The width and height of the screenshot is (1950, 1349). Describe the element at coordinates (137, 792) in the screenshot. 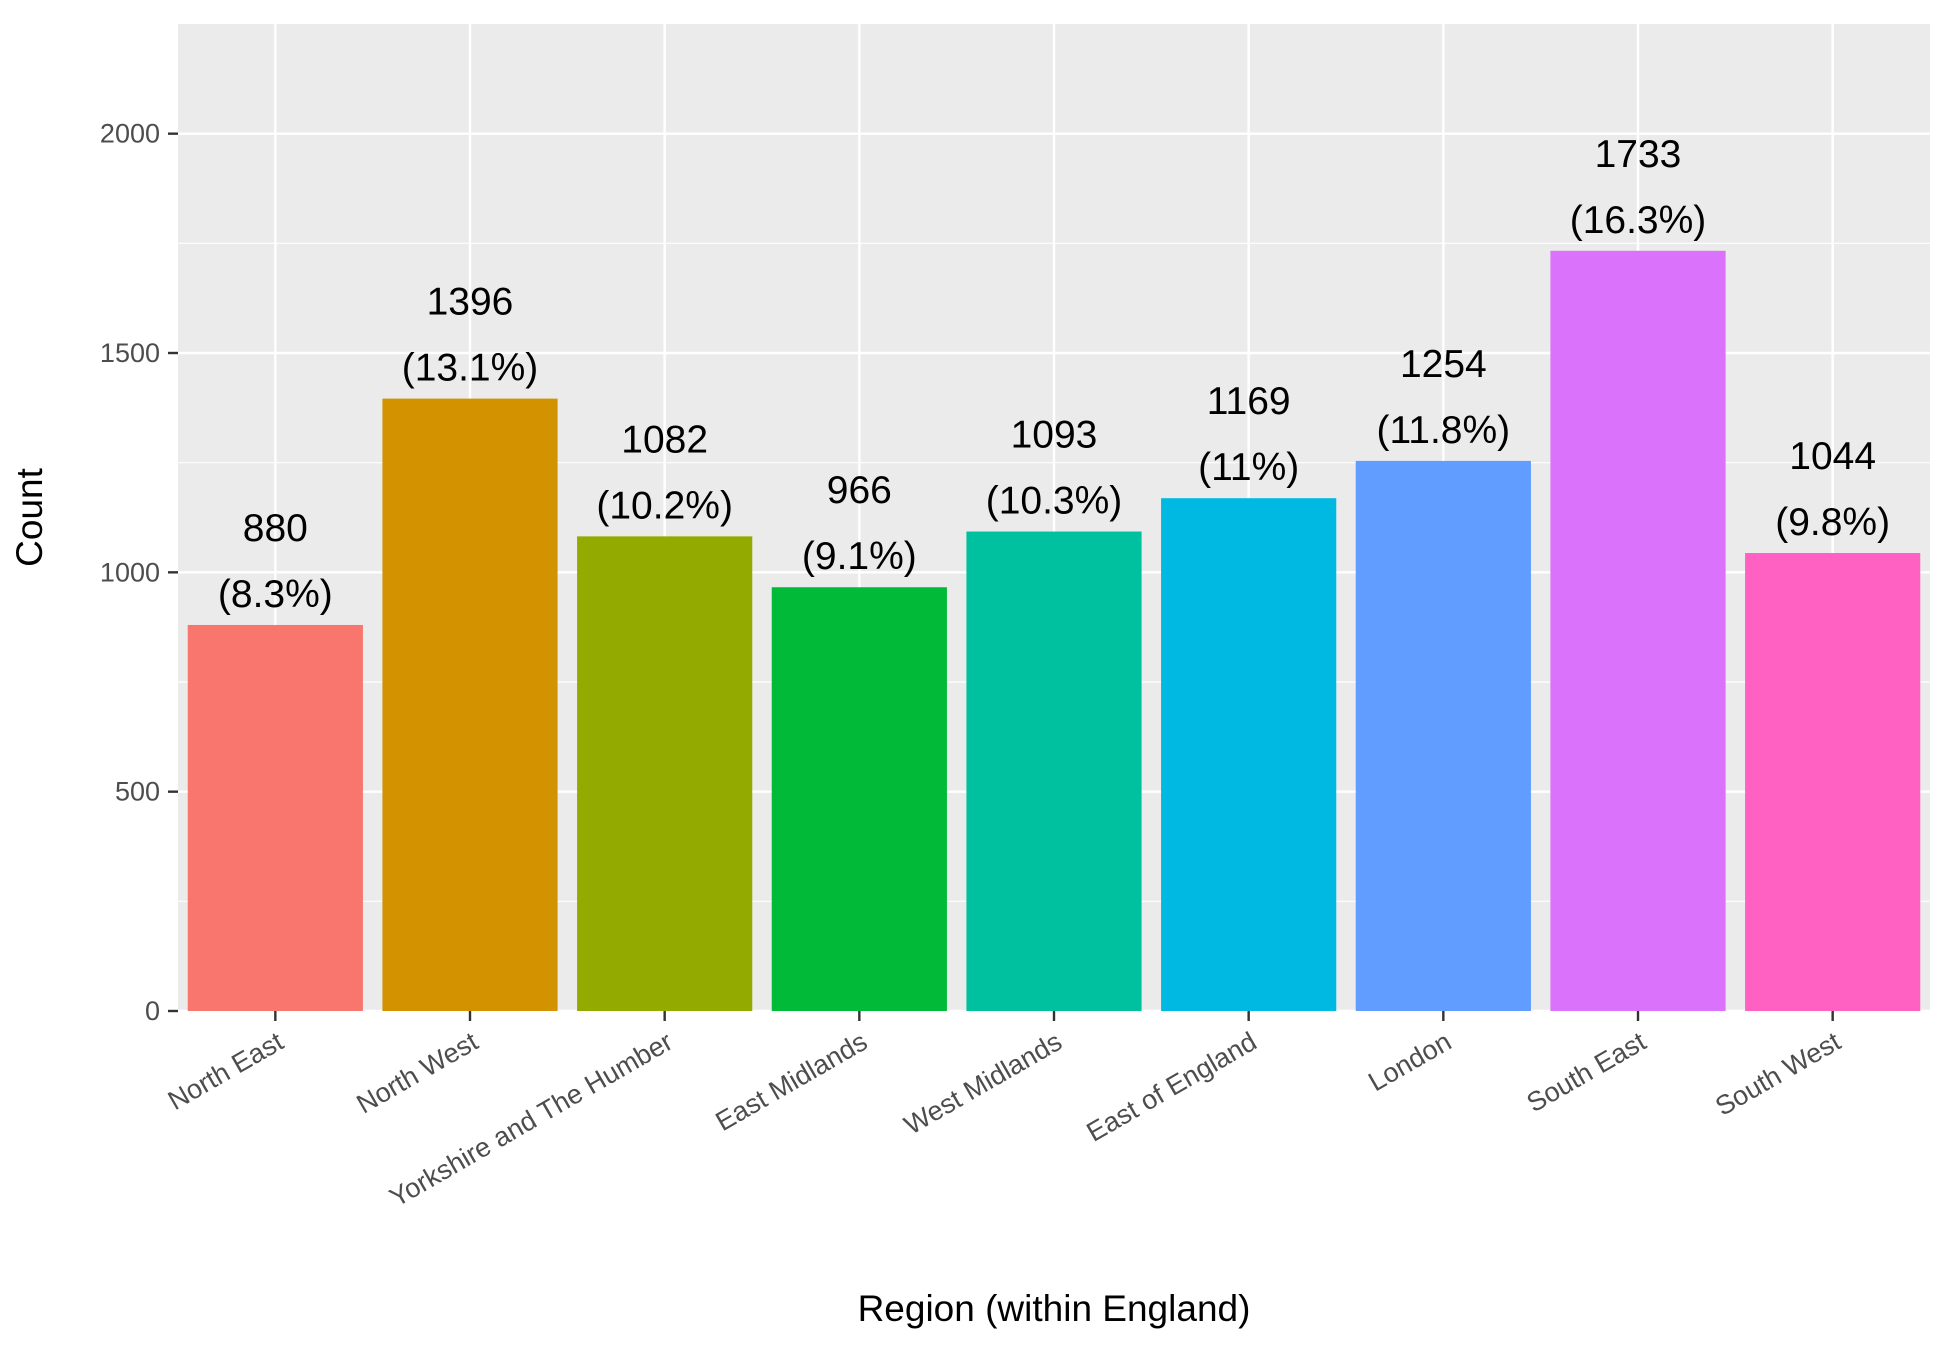

I see `y-tick-label: 500` at that location.